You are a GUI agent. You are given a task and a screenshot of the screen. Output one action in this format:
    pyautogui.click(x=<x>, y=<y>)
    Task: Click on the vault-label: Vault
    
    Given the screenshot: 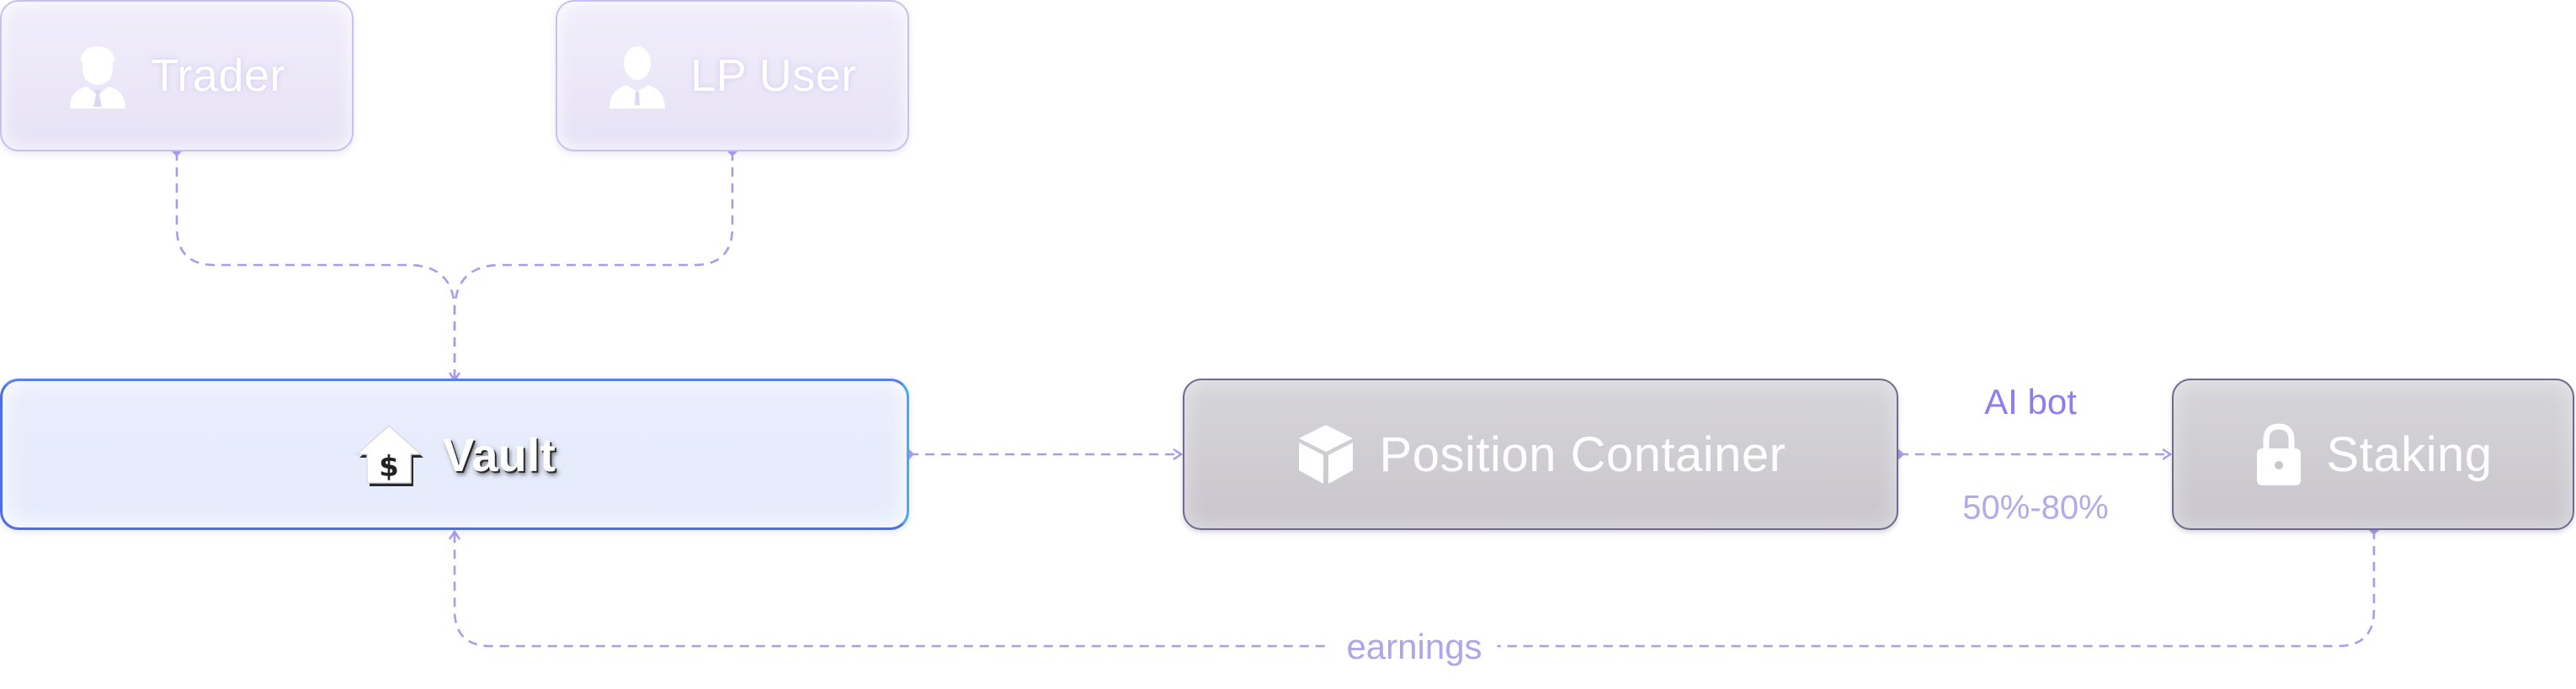 What is the action you would take?
    pyautogui.click(x=500, y=454)
    